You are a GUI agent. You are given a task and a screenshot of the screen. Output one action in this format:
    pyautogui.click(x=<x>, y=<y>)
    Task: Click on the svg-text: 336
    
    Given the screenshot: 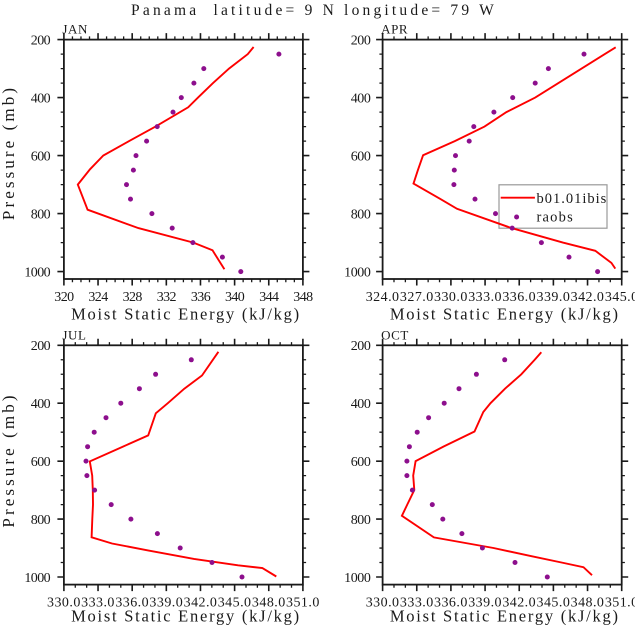 What is the action you would take?
    pyautogui.click(x=201, y=297)
    